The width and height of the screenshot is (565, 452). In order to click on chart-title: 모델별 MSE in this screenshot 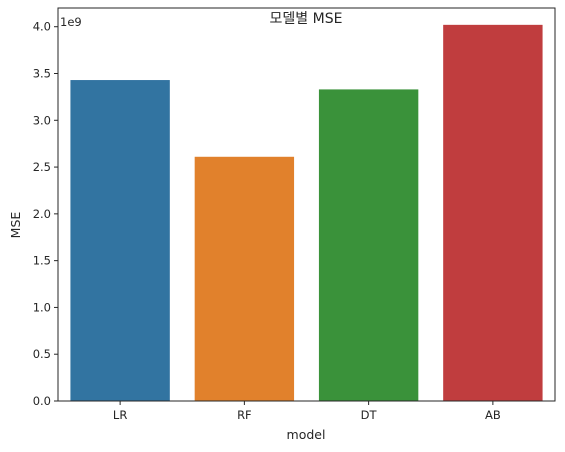, I will do `click(306, 19)`.